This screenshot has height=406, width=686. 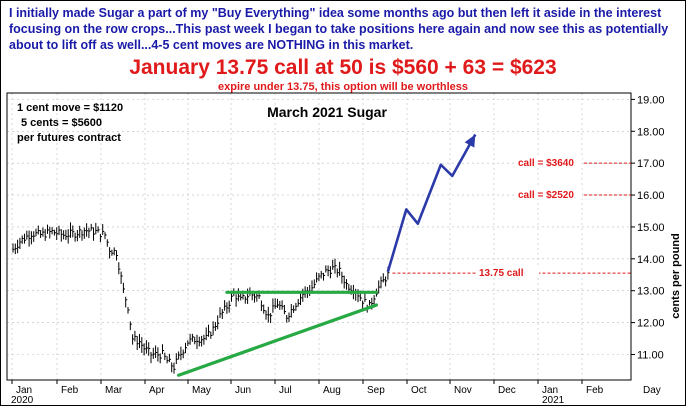 What do you see at coordinates (22, 400) in the screenshot?
I see `year-label: 2020` at bounding box center [22, 400].